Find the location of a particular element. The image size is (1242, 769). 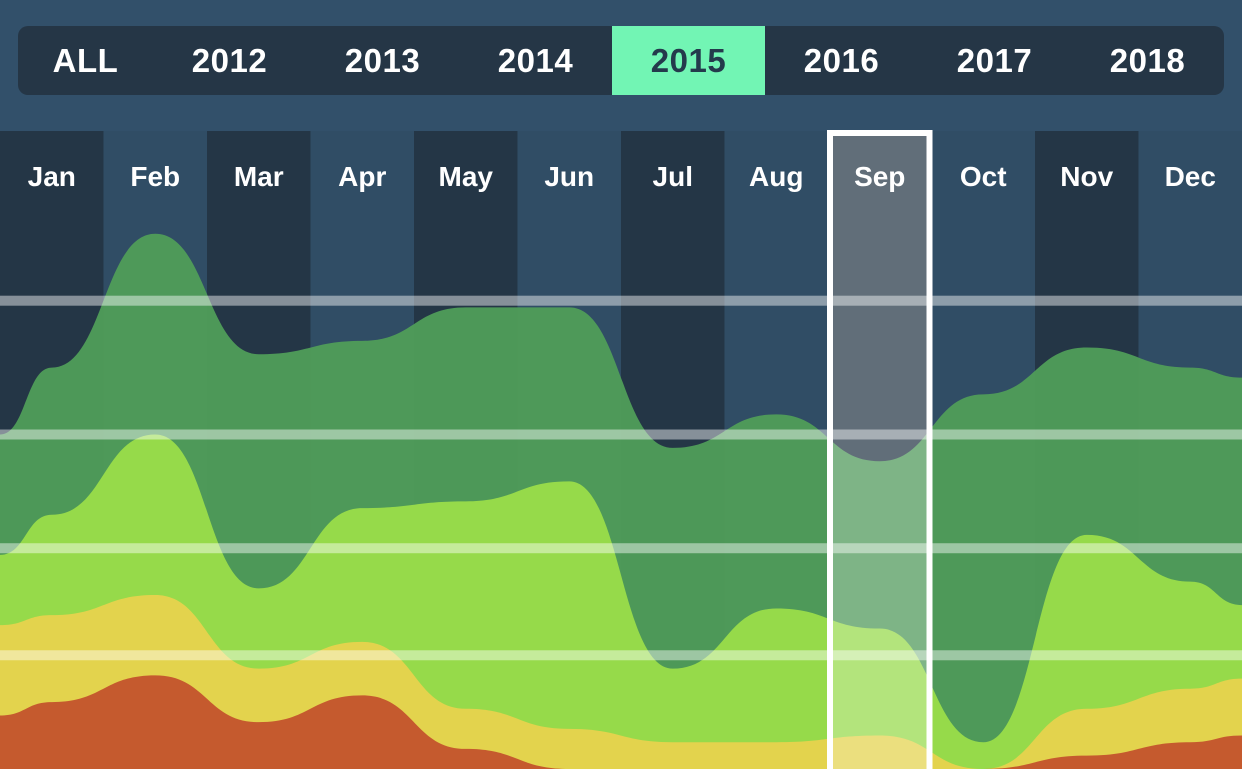

month-label-jun: Jun is located at coordinates (569, 176).